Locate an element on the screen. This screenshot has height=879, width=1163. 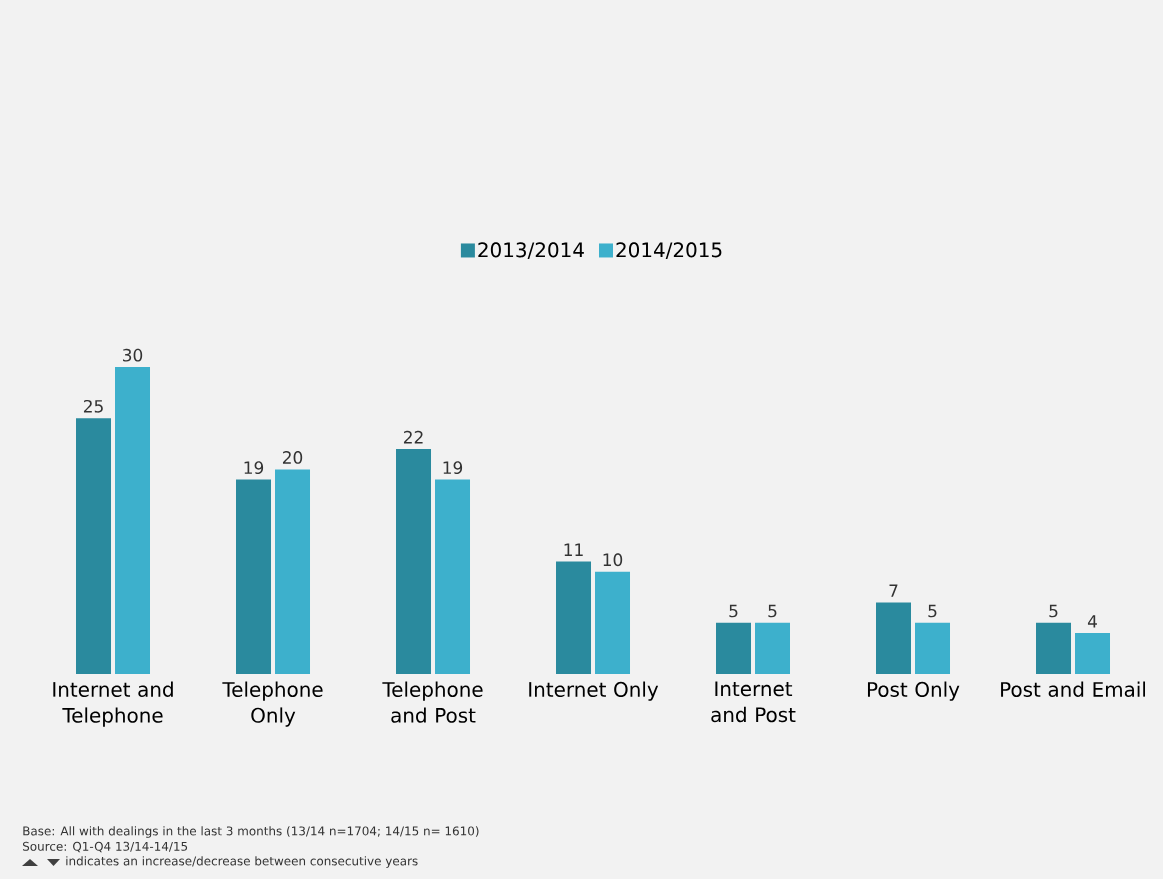
legend-label: 2013/2014 is located at coordinates (531, 250).